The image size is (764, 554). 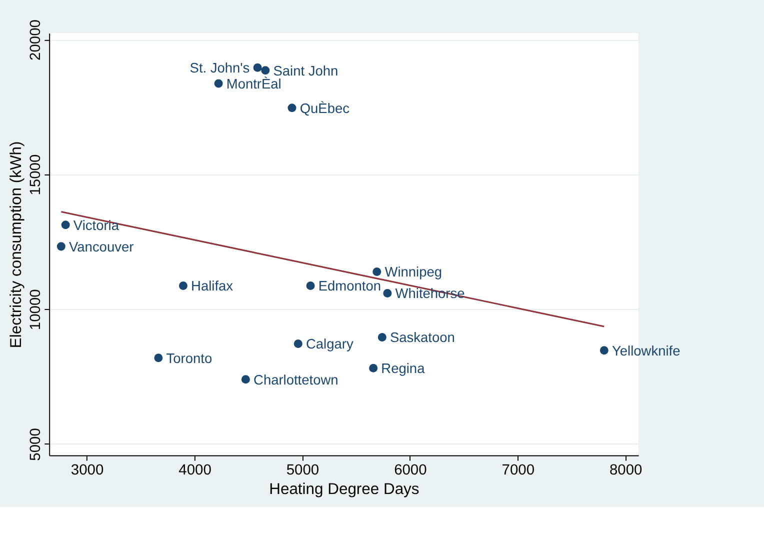 I want to click on annotation: Calgary, so click(x=330, y=344).